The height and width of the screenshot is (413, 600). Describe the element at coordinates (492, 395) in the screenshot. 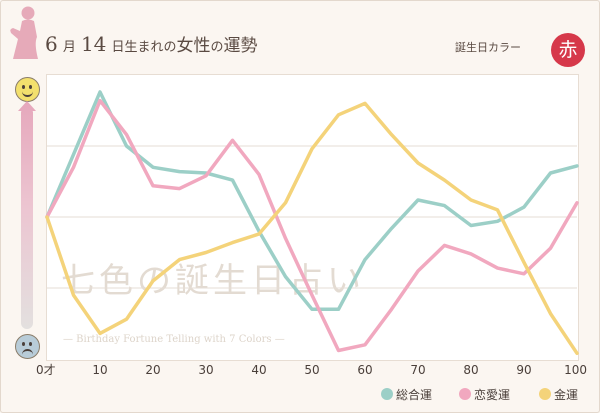

I see `legend-label-love: 恋愛運` at that location.